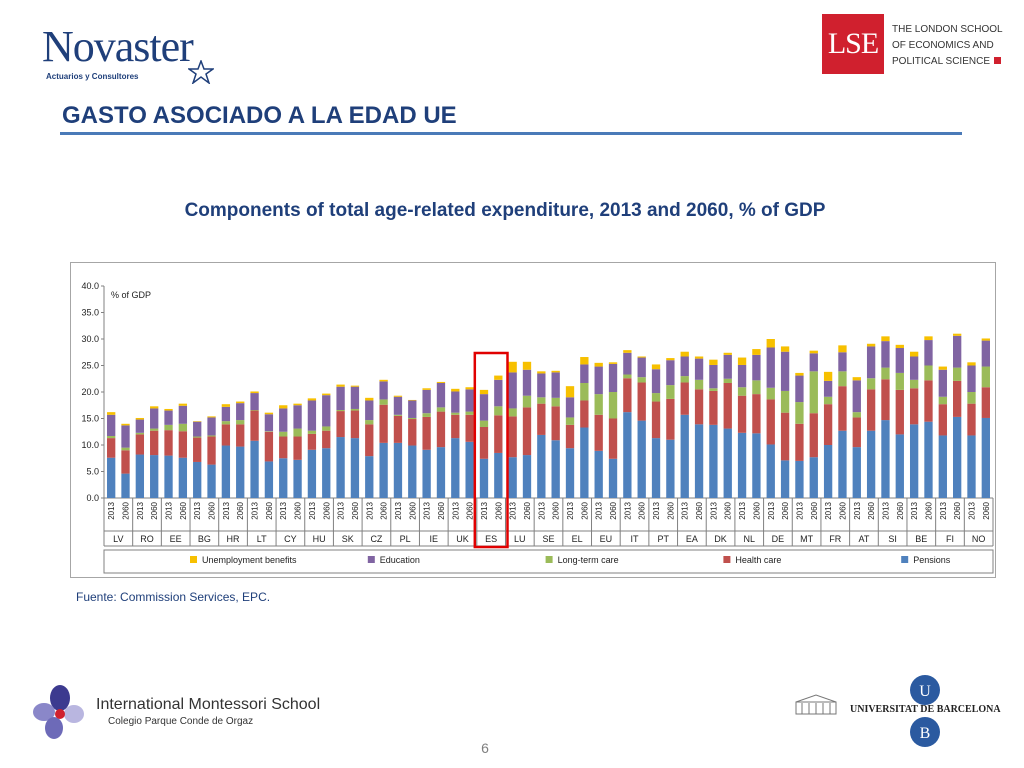  Describe the element at coordinates (405, 539) in the screenshot. I see `country-label: PL` at that location.